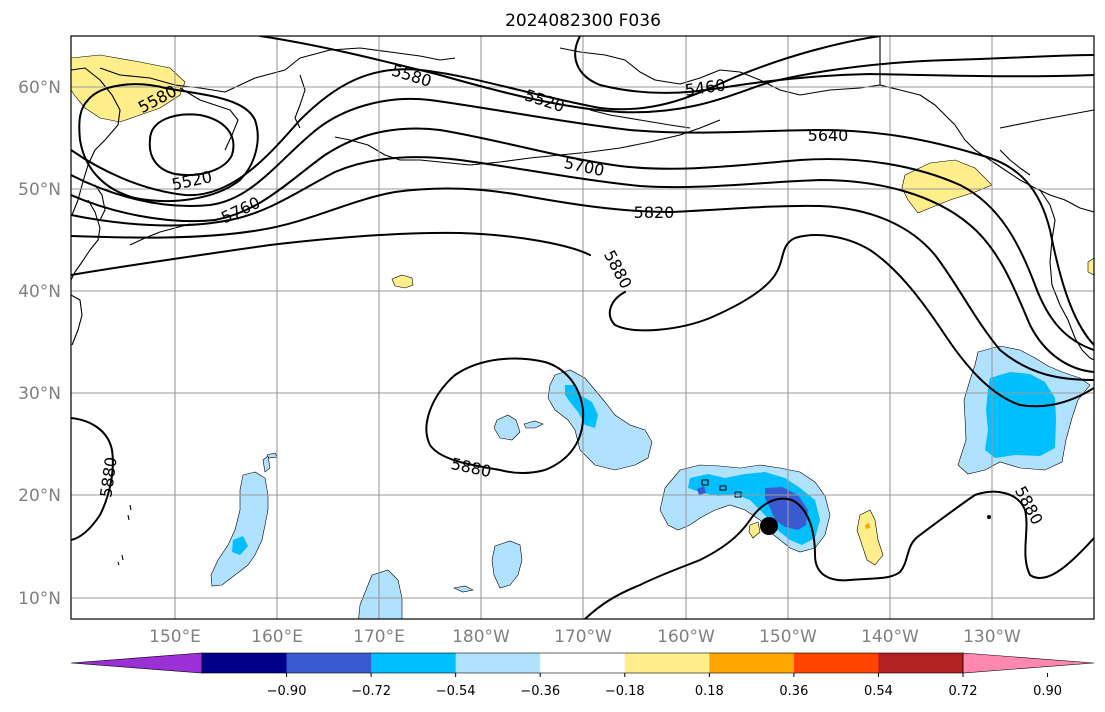 This screenshot has width=1105, height=712. Describe the element at coordinates (39, 599) in the screenshot. I see `lat-label: 10°N` at that location.